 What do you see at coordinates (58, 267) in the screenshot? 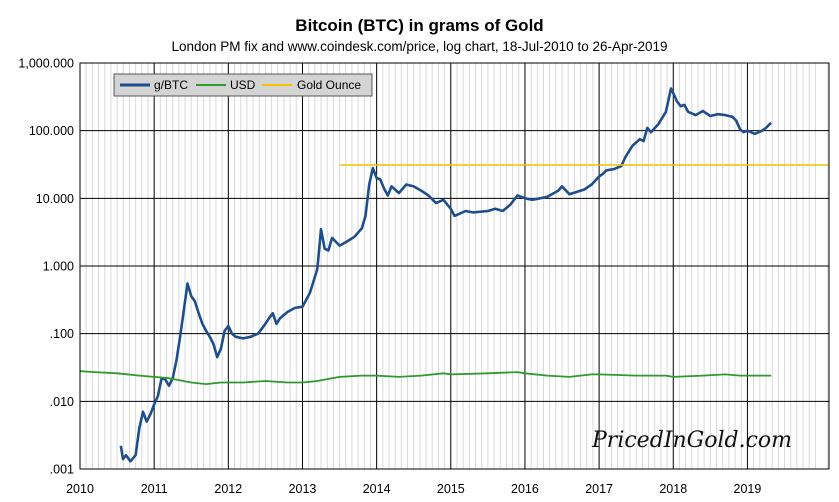
I see `y-tick-label: 1.000` at bounding box center [58, 267].